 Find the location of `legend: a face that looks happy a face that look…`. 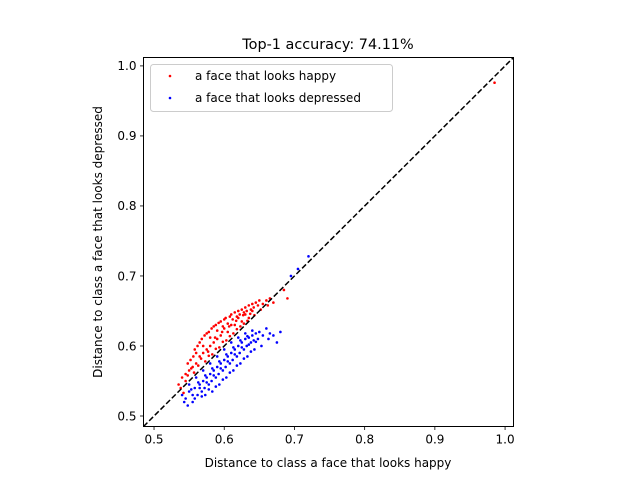

legend: a face that looks happy a face that look… is located at coordinates (271, 88).